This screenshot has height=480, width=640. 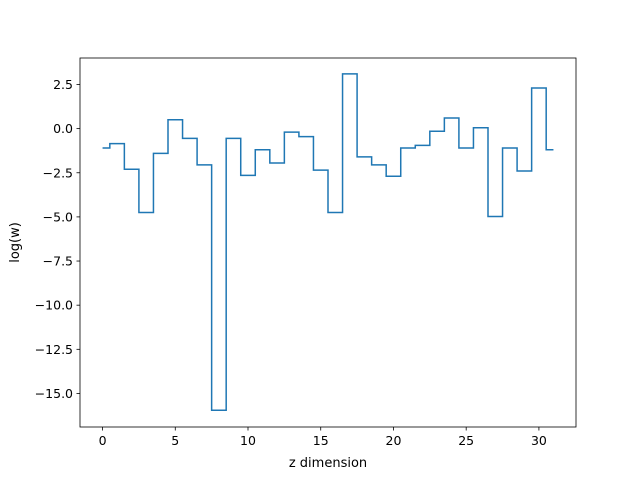 What do you see at coordinates (63, 128) in the screenshot?
I see `y-tick-label: 0.0` at bounding box center [63, 128].